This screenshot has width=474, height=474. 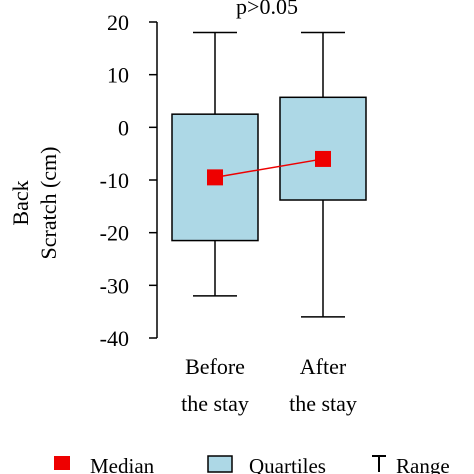 I want to click on median-series, so click(x=269, y=168).